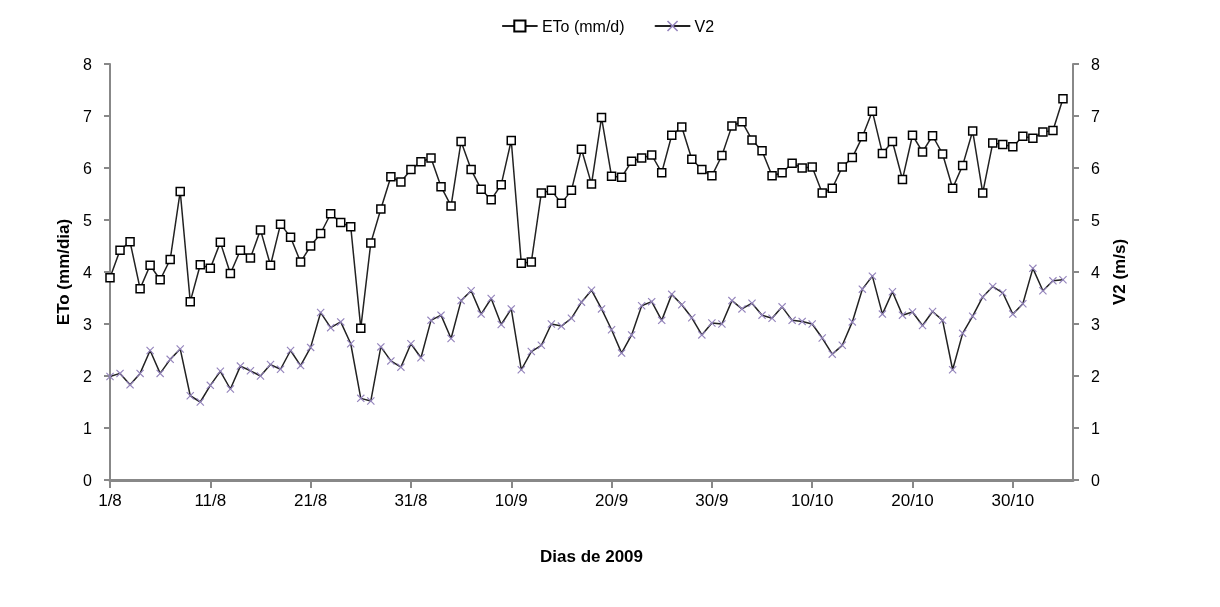  Describe the element at coordinates (1095, 116) in the screenshot. I see `y2-tick-label: 7` at that location.